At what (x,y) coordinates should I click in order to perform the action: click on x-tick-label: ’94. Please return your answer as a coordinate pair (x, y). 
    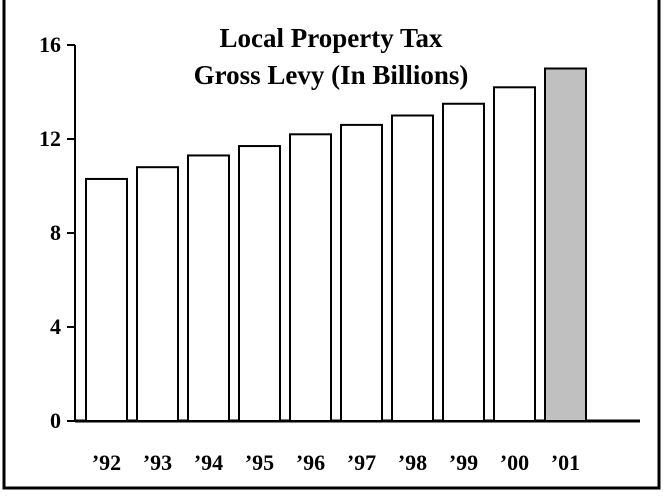
    Looking at the image, I should click on (208, 462).